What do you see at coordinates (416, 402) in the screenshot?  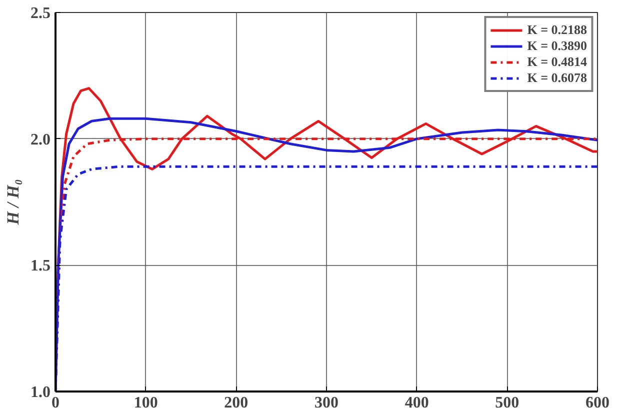 I see `x-tick-label: 400` at bounding box center [416, 402].